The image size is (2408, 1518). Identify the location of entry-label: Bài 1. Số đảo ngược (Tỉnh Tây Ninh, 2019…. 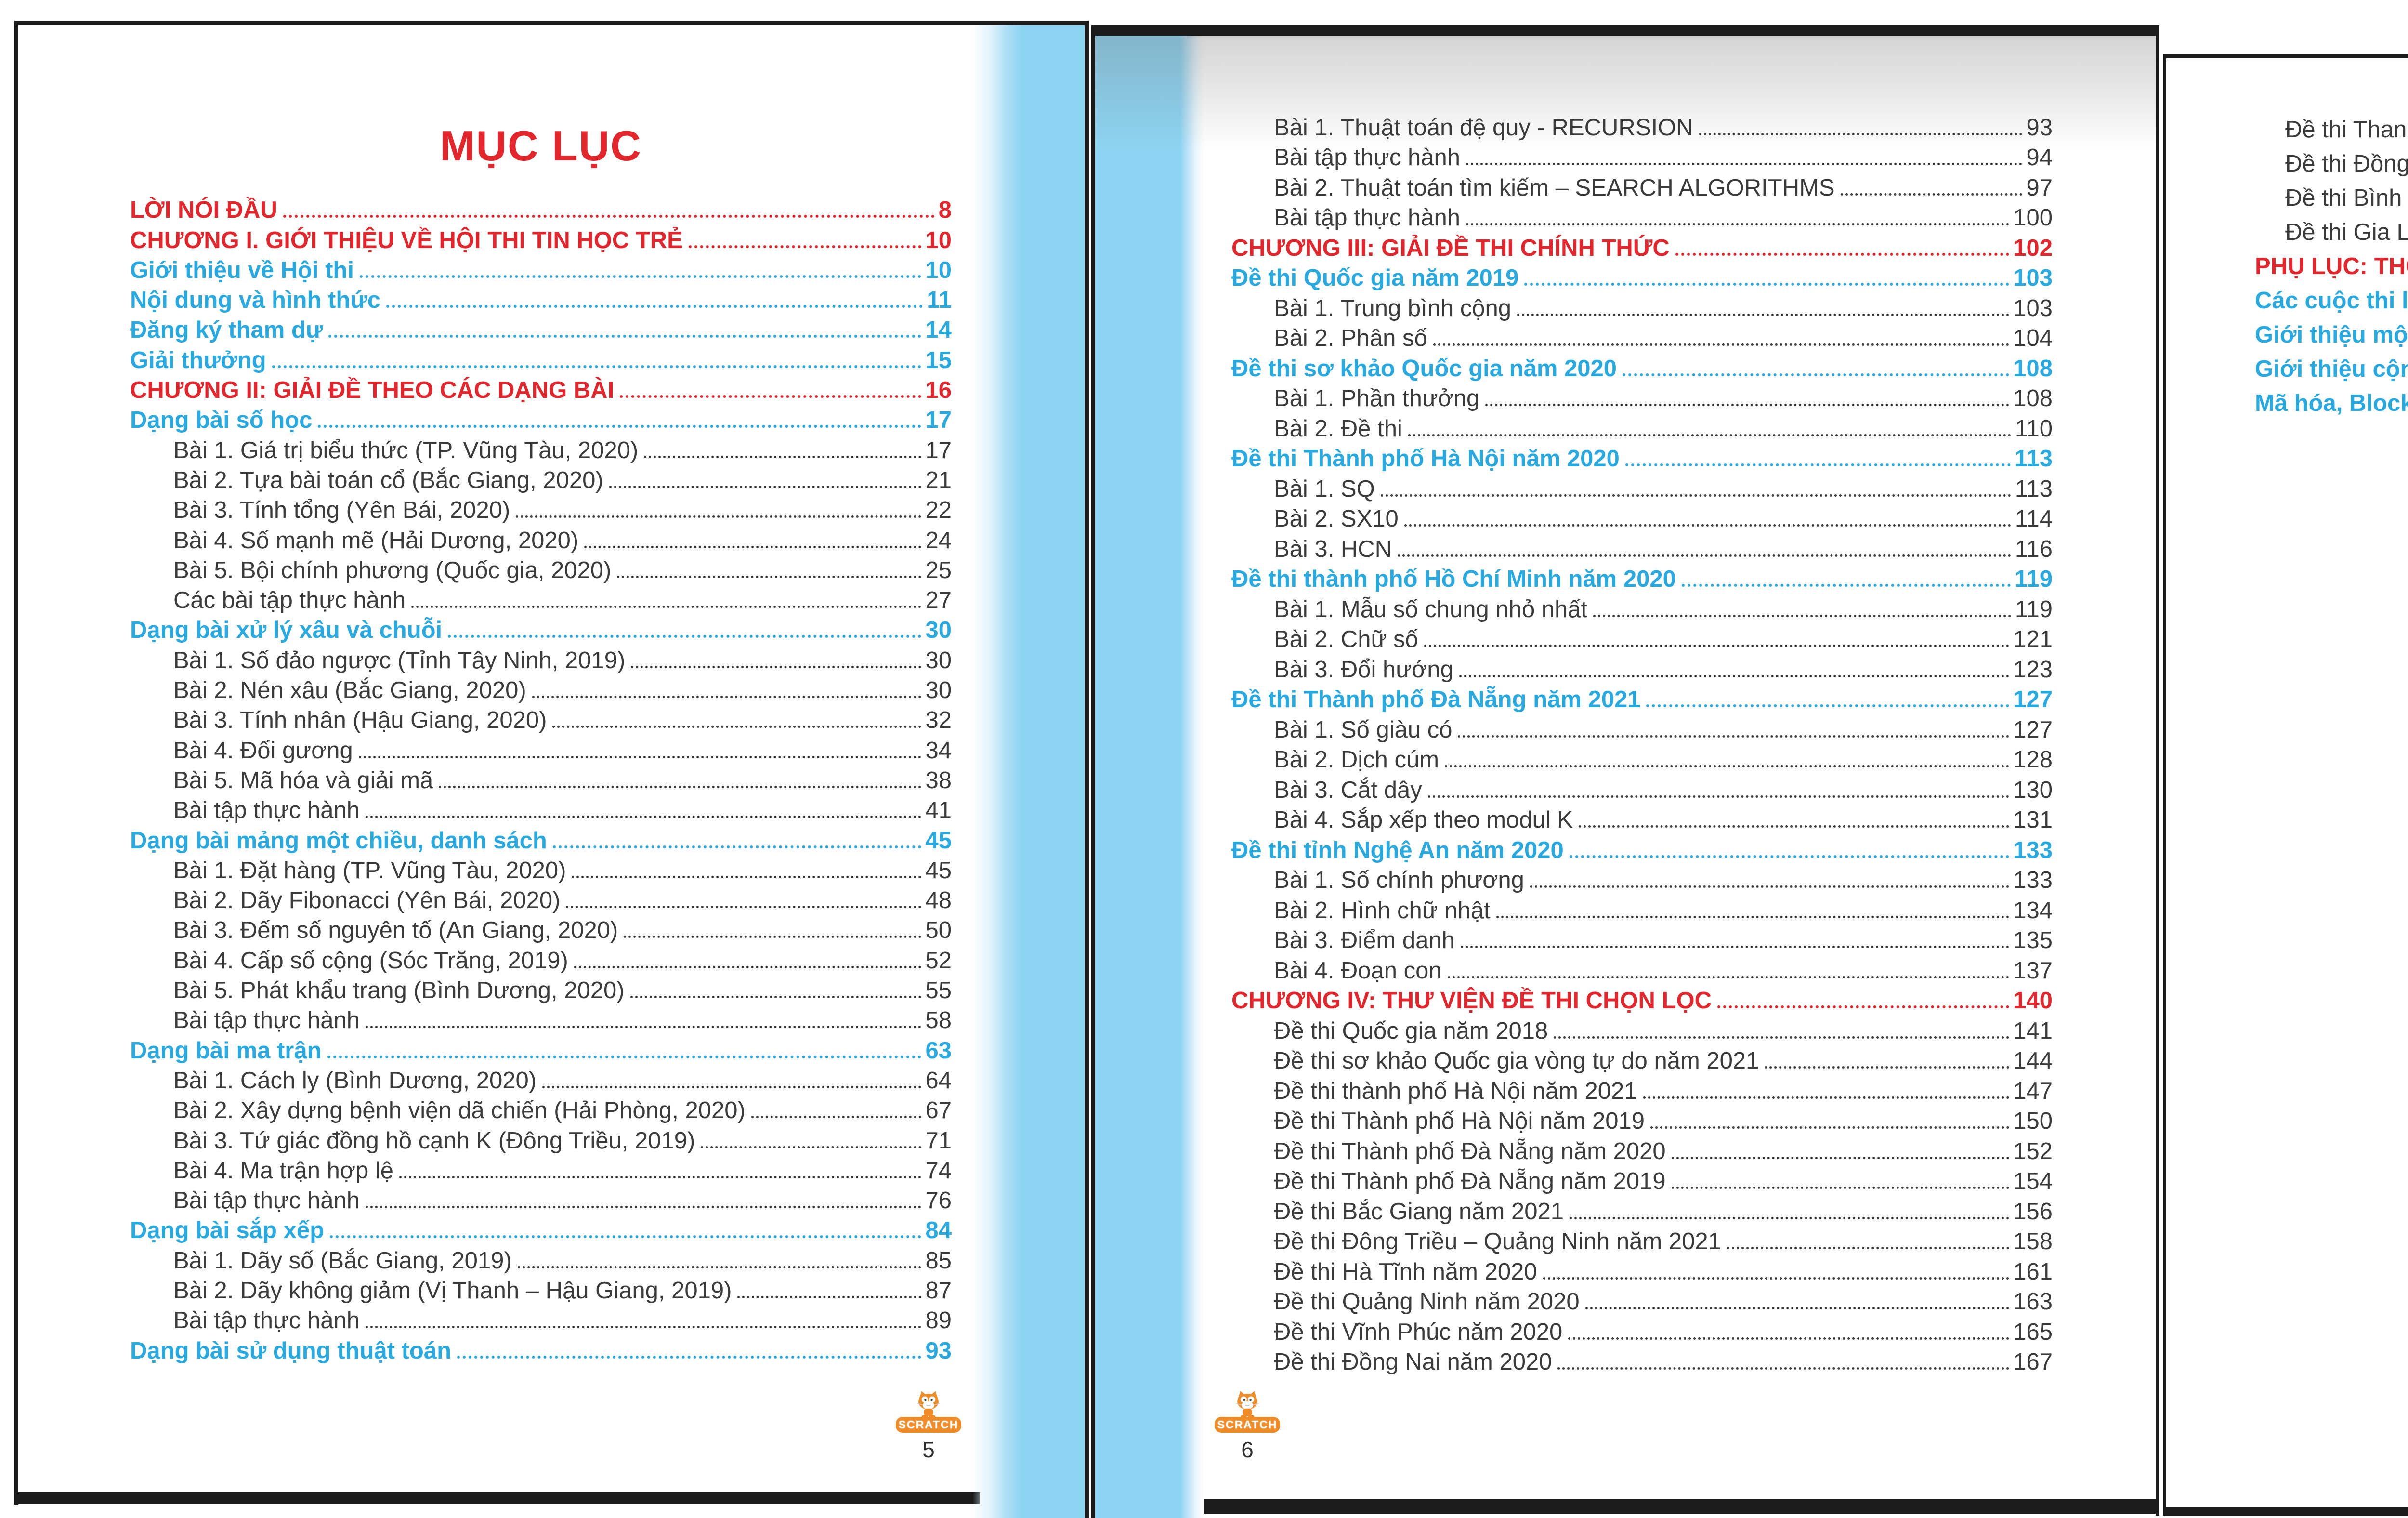
(399, 660).